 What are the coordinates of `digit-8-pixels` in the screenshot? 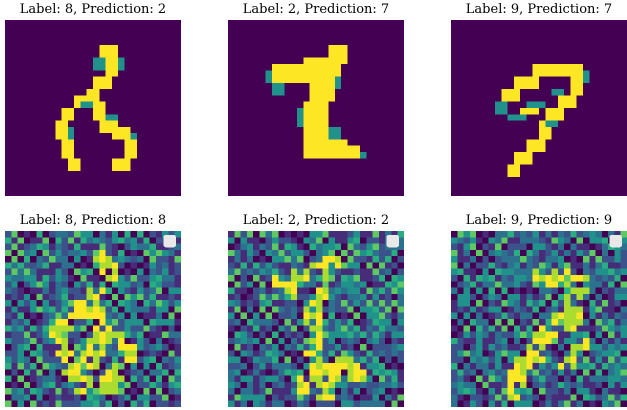 It's located at (96, 108).